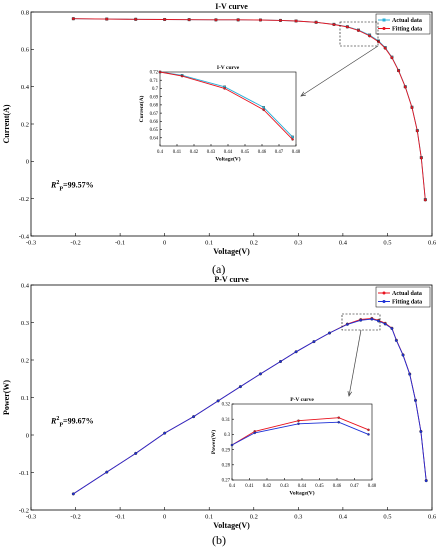 This screenshot has width=438, height=550. I want to click on r2-annotation-b: R2P=99.67%, so click(72, 422).